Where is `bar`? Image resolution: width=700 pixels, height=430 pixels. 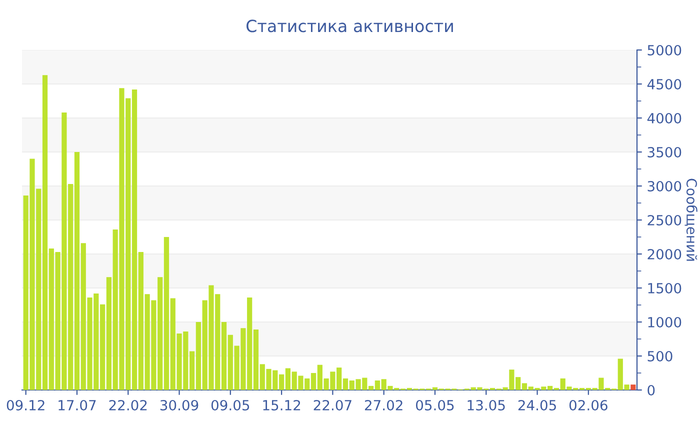
bar is located at coordinates (633, 387).